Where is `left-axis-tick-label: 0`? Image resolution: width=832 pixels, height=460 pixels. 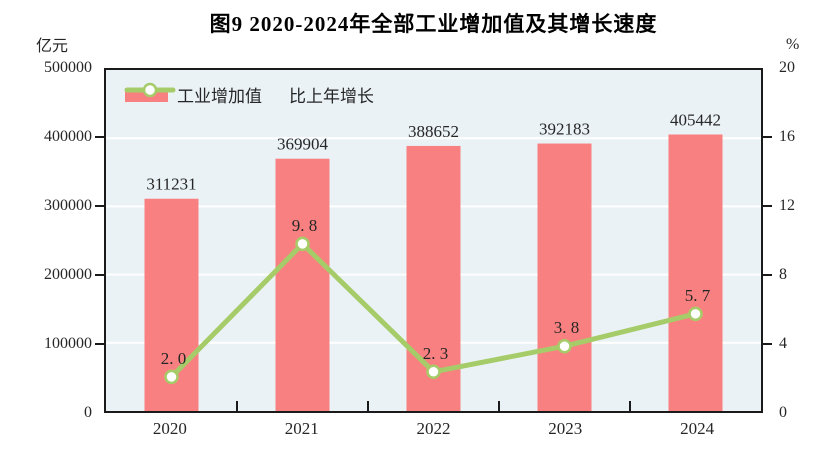
left-axis-tick-label: 0 is located at coordinates (88, 412).